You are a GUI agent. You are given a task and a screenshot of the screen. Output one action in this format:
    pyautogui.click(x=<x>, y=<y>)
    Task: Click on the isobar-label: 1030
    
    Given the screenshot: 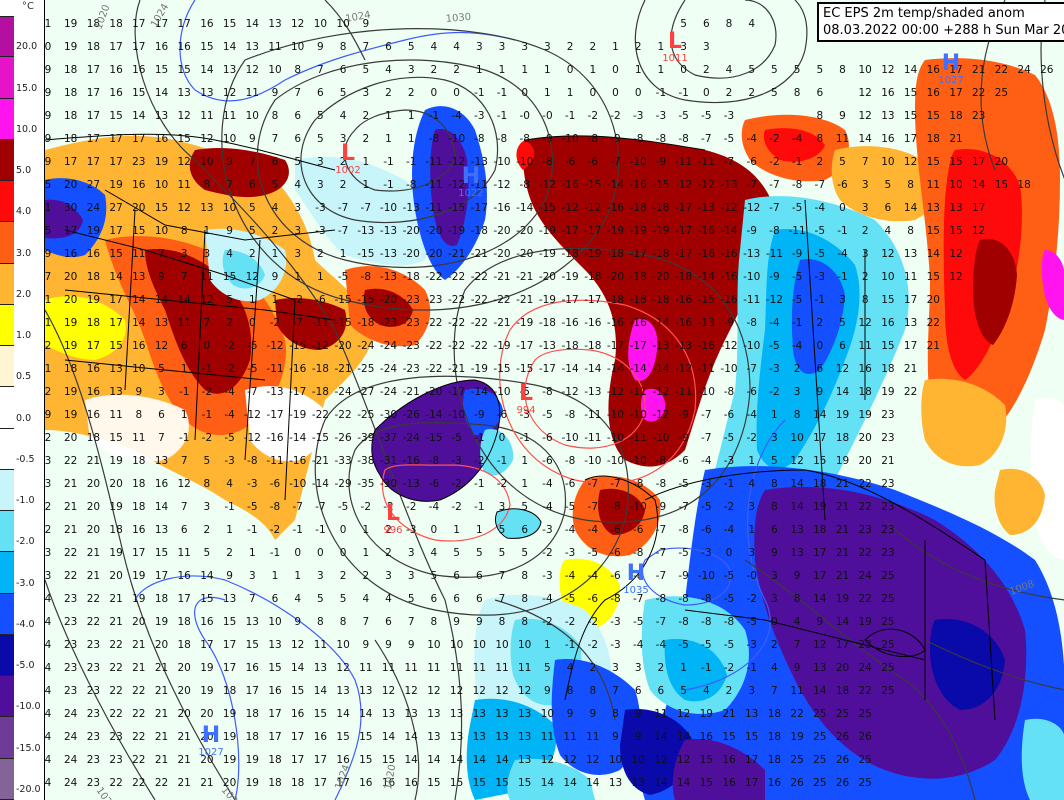 What is the action you would take?
    pyautogui.click(x=458, y=18)
    